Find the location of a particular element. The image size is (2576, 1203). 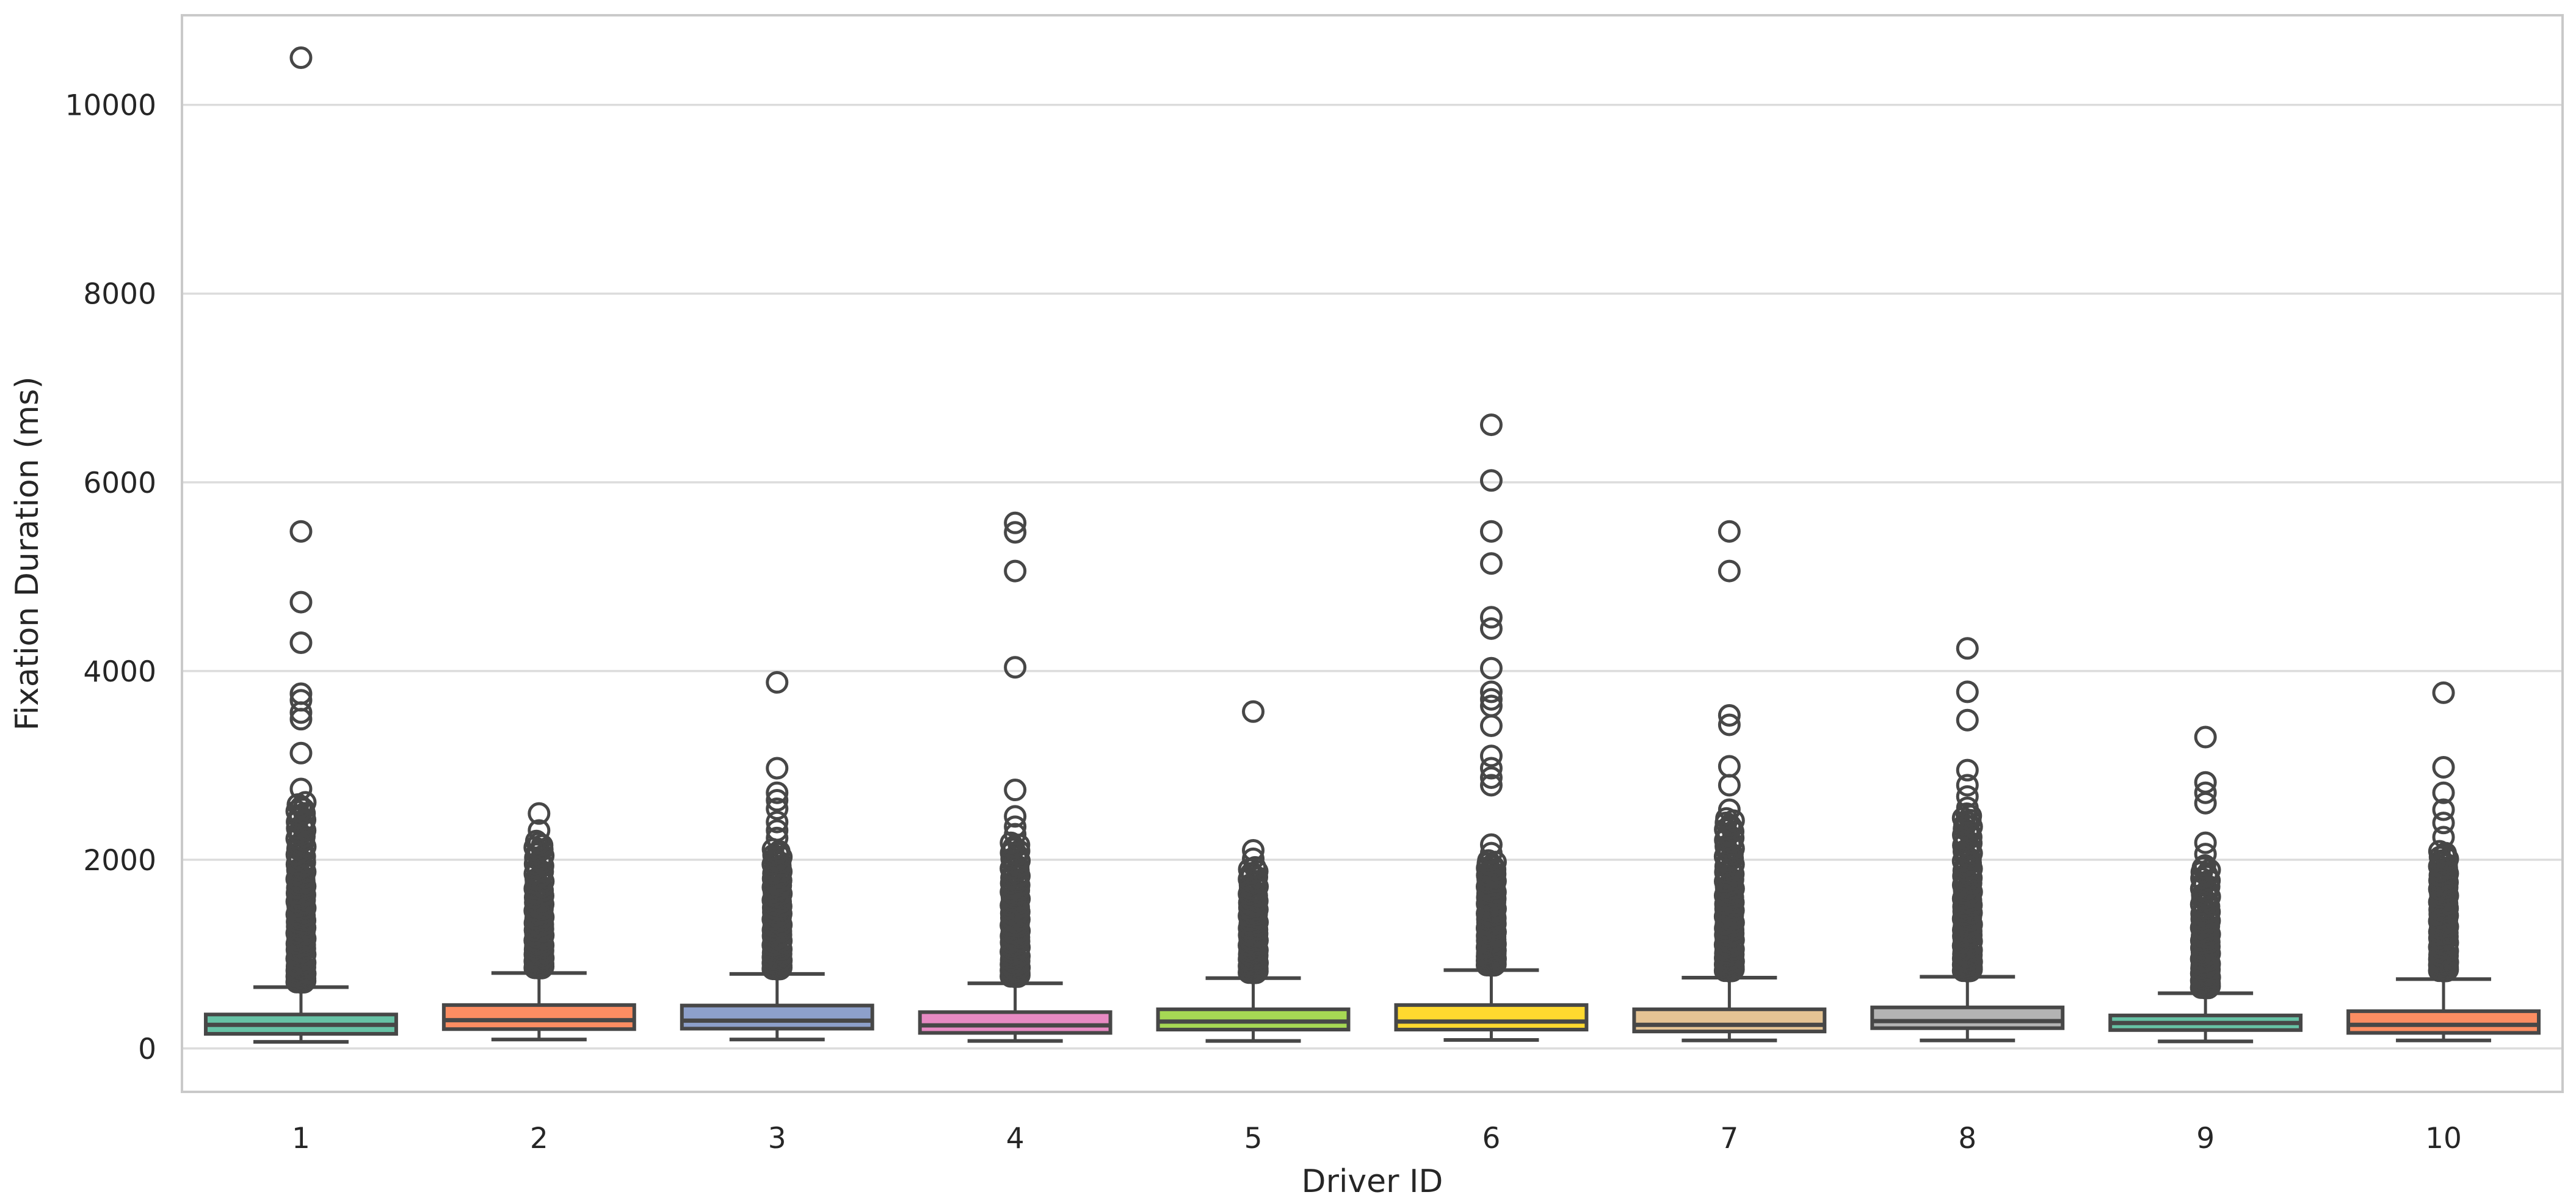

x-tick-label-4: 4 is located at coordinates (1015, 1138).